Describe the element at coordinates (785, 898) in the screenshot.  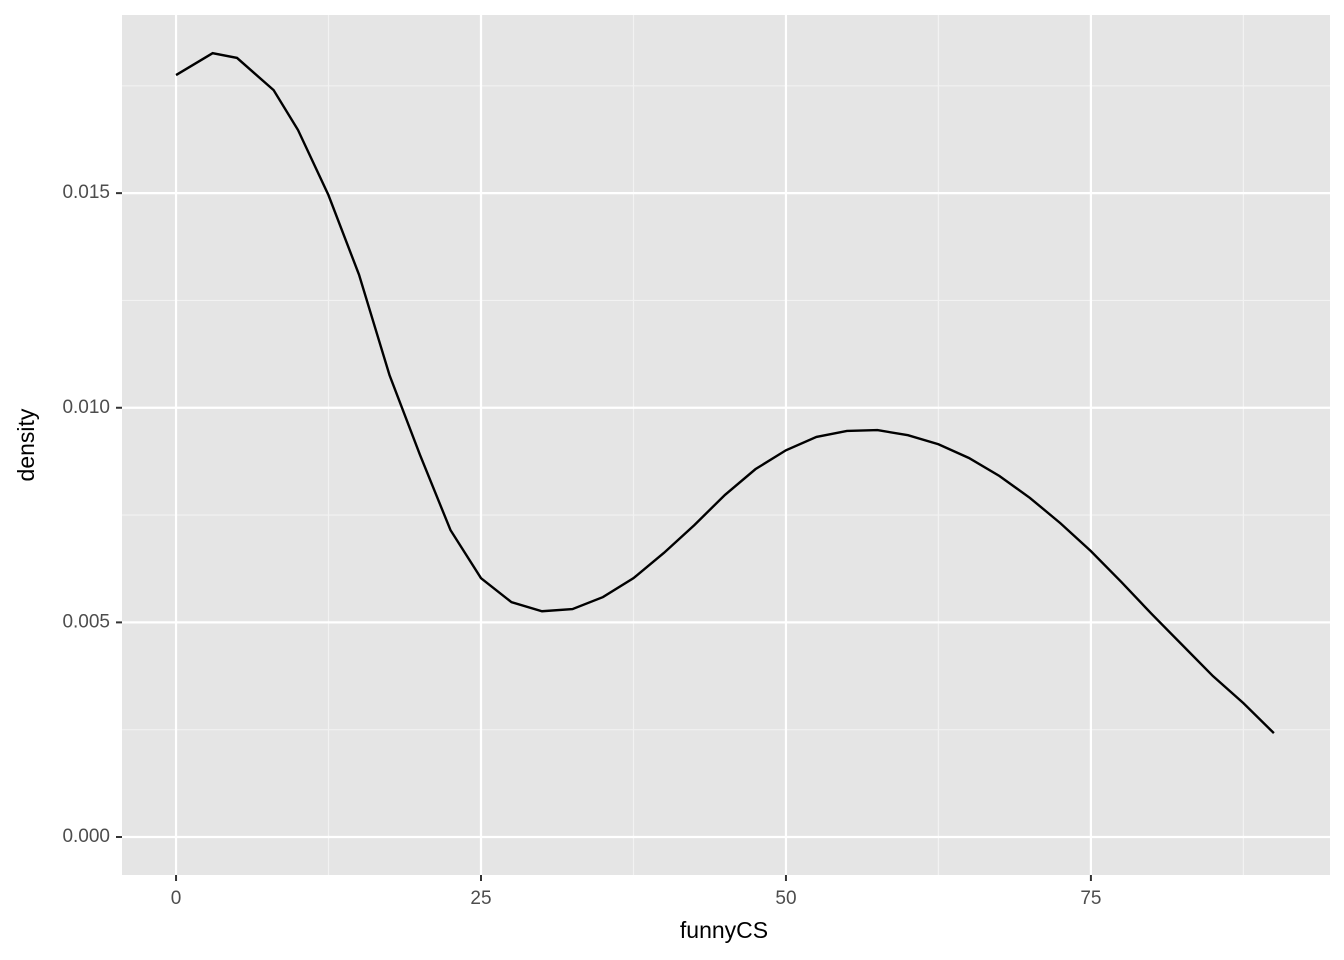
I see `x-tick-label: 50` at that location.